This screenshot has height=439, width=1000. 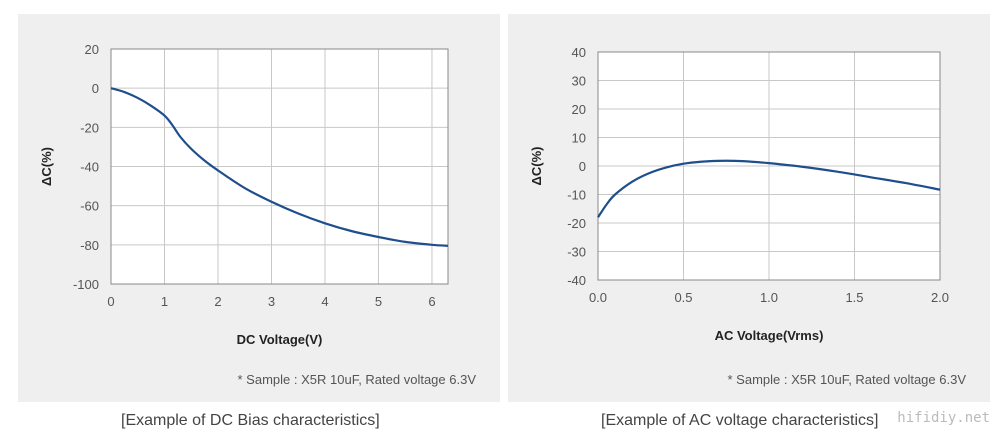 What do you see at coordinates (431, 301) in the screenshot?
I see `dc-x-tick-label: 6` at bounding box center [431, 301].